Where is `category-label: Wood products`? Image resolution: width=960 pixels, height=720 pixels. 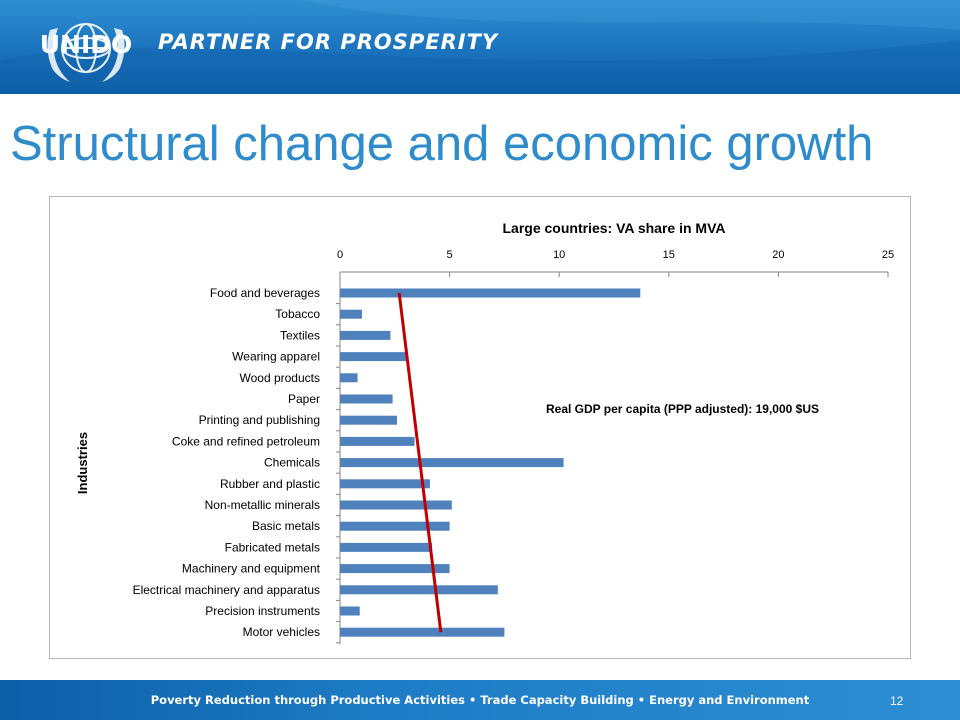
category-label: Wood products is located at coordinates (280, 378).